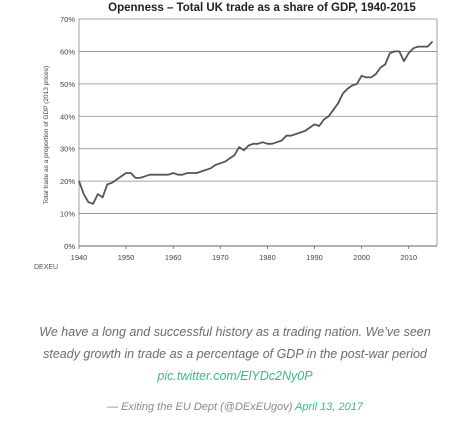  What do you see at coordinates (408, 257) in the screenshot?
I see `x-tick-label: 2010` at bounding box center [408, 257].